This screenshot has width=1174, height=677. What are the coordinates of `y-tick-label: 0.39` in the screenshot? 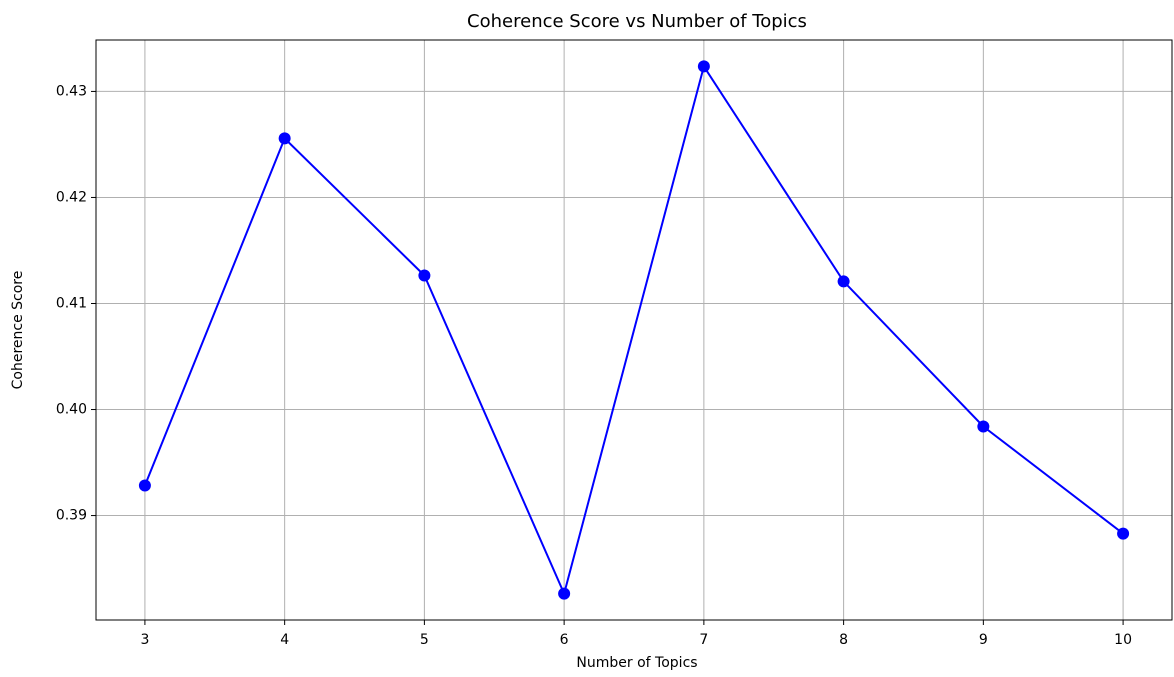 It's located at (71, 516).